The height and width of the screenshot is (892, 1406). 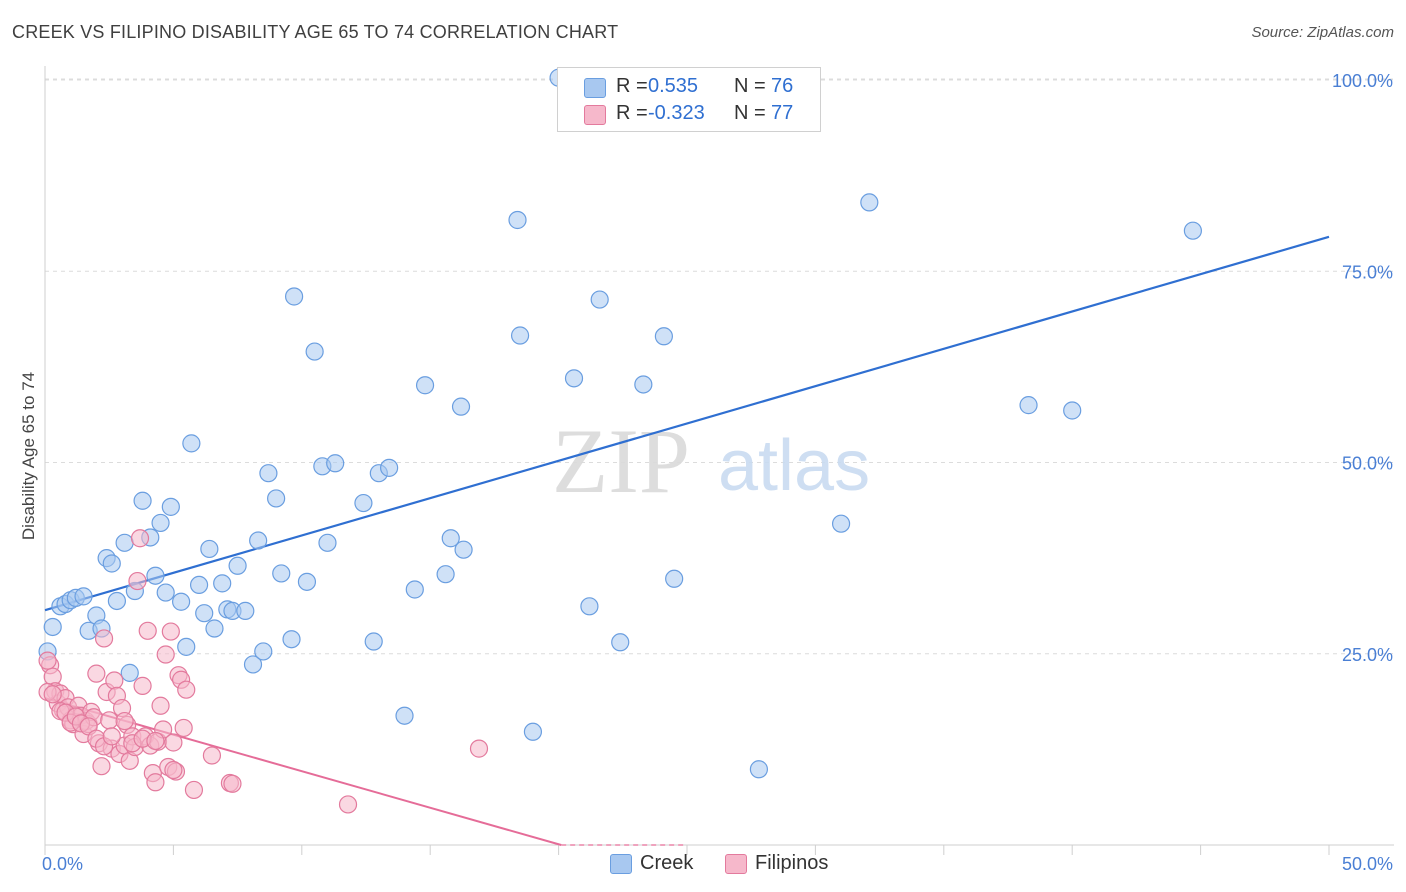 What do you see at coordinates (1367, 464) in the screenshot?
I see `y-tick-label: 50.0%` at bounding box center [1367, 464].